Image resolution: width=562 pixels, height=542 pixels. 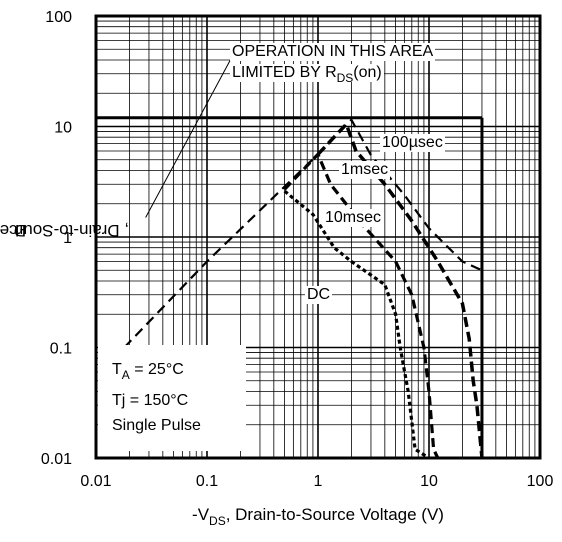 What do you see at coordinates (540, 481) in the screenshot?
I see `x-tick-label: 100` at bounding box center [540, 481].